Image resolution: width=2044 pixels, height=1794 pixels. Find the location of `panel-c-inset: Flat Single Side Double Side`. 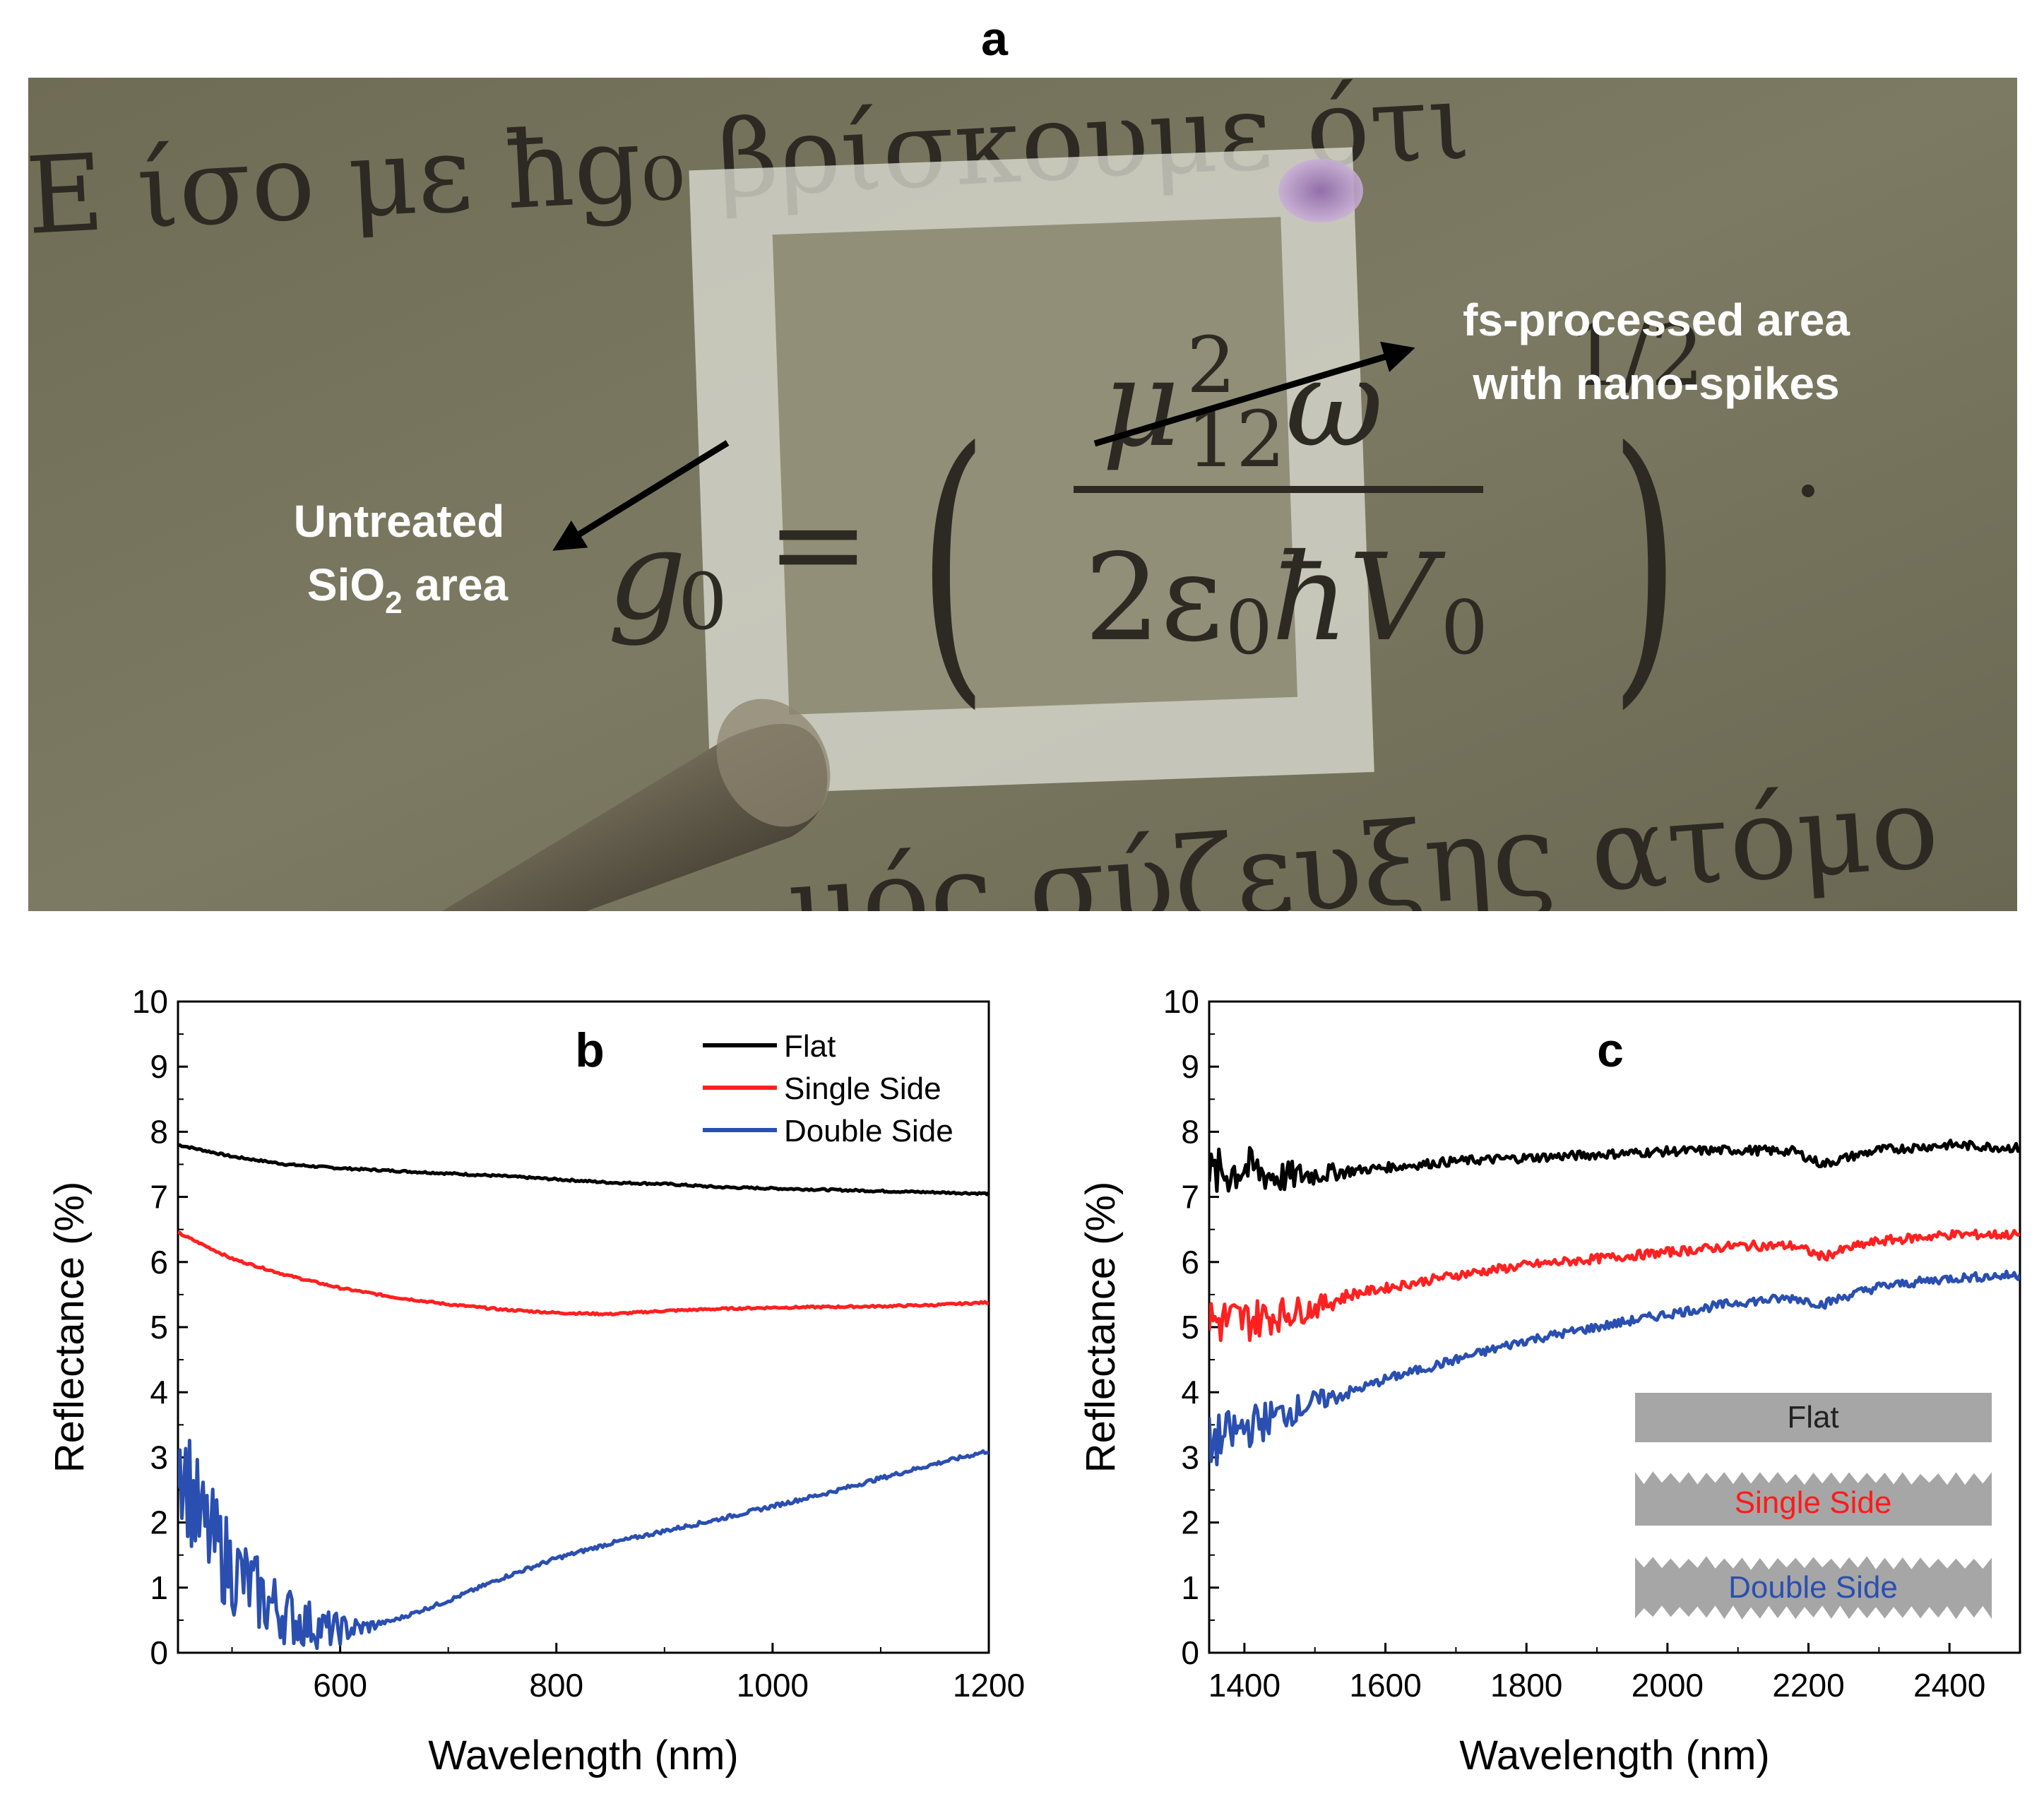

panel-c-inset: Flat Single Side Double Side is located at coordinates (1813, 1506).